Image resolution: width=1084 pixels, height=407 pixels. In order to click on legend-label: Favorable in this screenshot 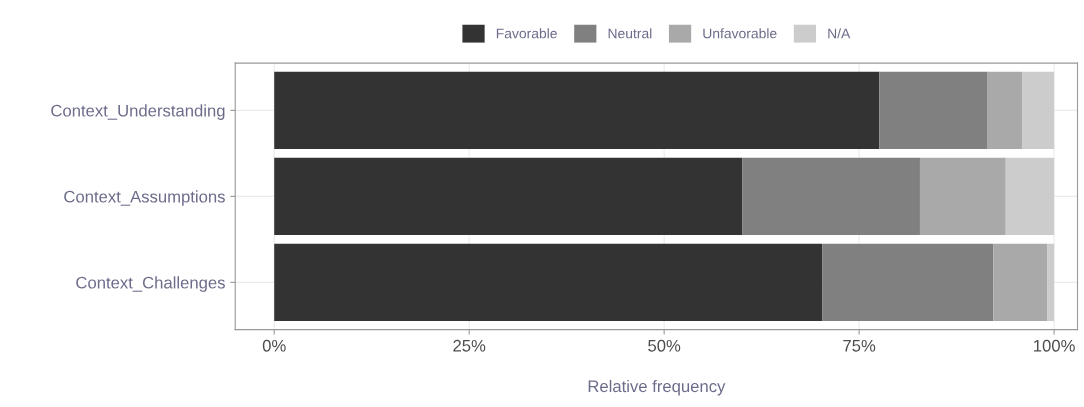, I will do `click(526, 33)`.